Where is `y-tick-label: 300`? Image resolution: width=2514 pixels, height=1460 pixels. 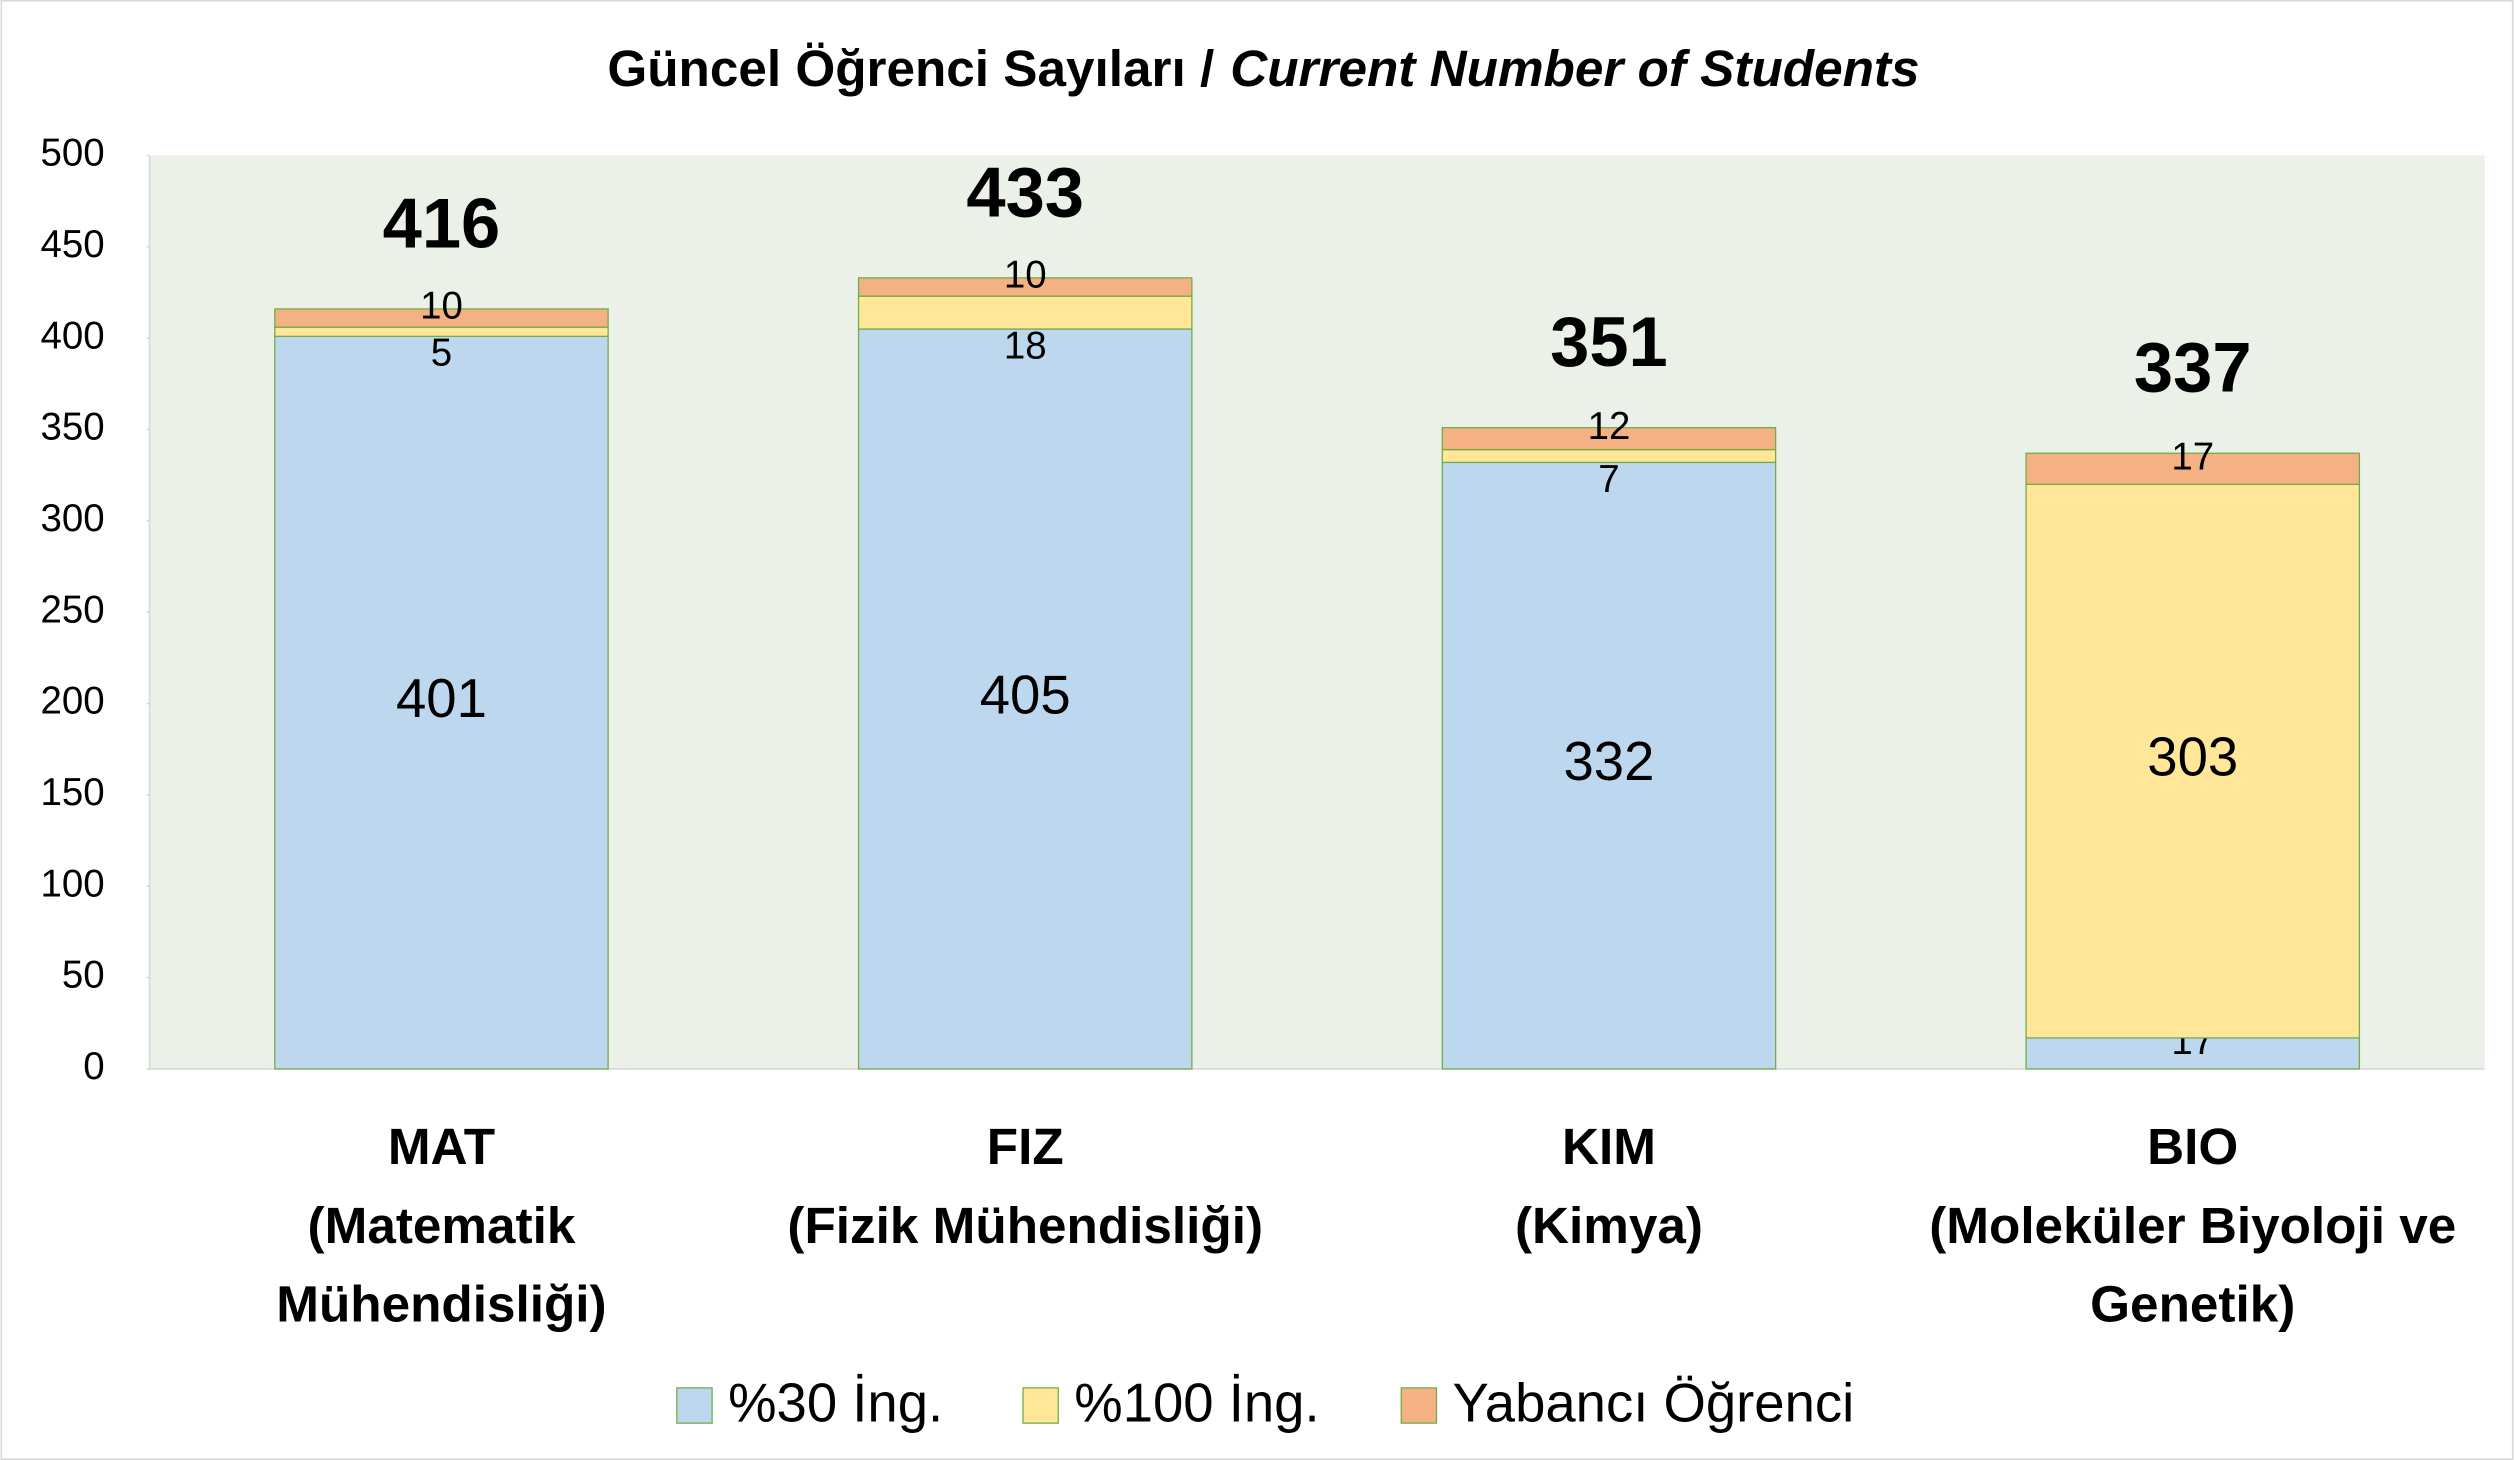
y-tick-label: 300 is located at coordinates (73, 518).